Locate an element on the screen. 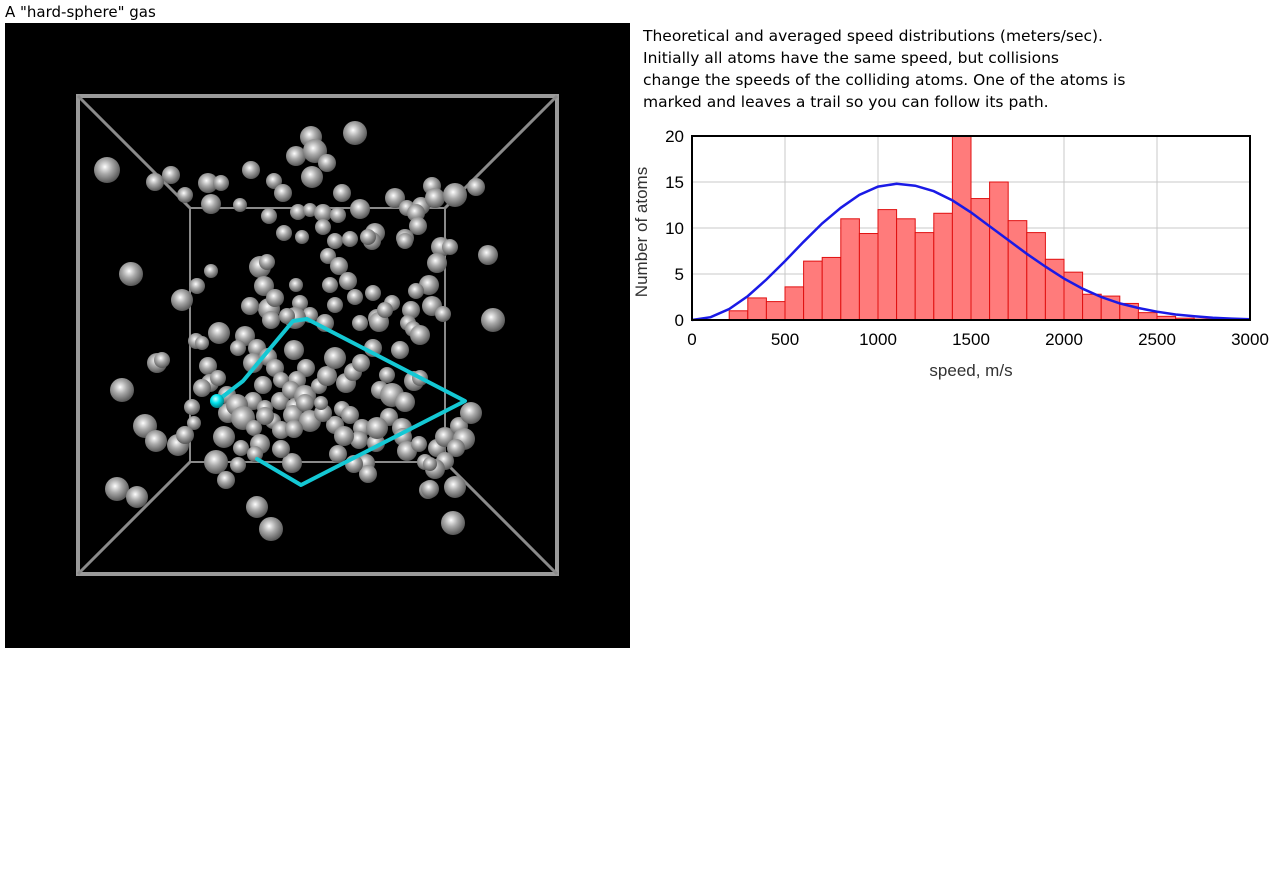 This screenshot has height=880, width=1283. x-tick-label: 2500 is located at coordinates (1157, 339).